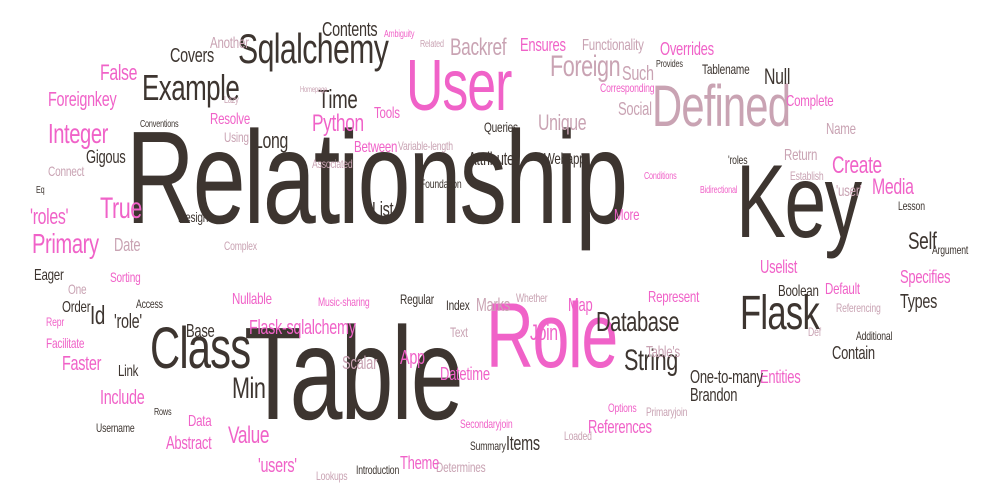 The image size is (997, 501). What do you see at coordinates (660, 176) in the screenshot?
I see `word-conditions: Conditions` at bounding box center [660, 176].